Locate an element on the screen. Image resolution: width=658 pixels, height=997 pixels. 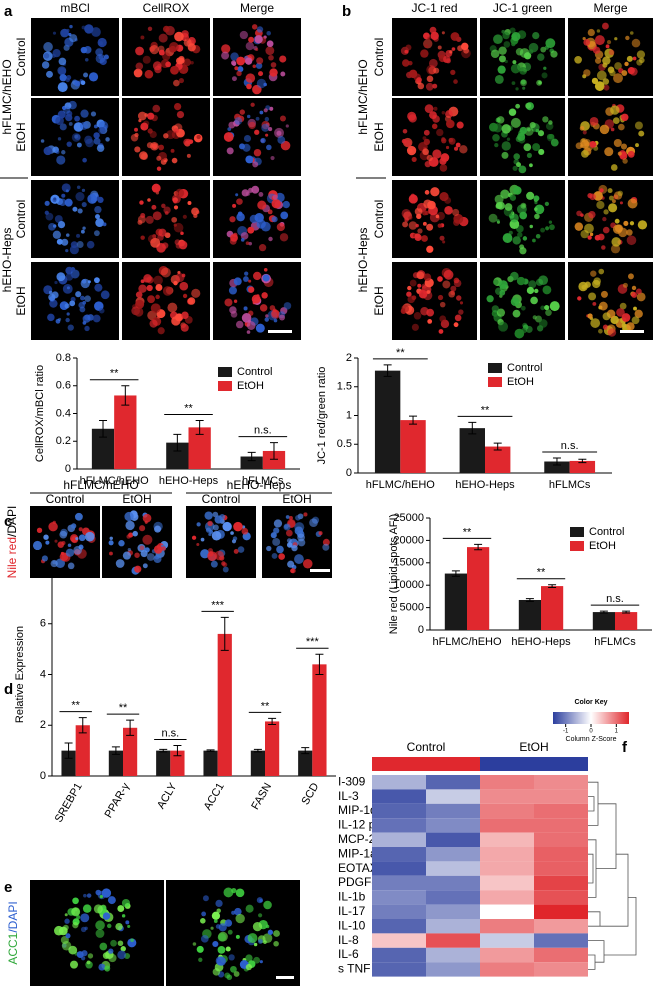
column-header: Merge is located at coordinates (257, 8).